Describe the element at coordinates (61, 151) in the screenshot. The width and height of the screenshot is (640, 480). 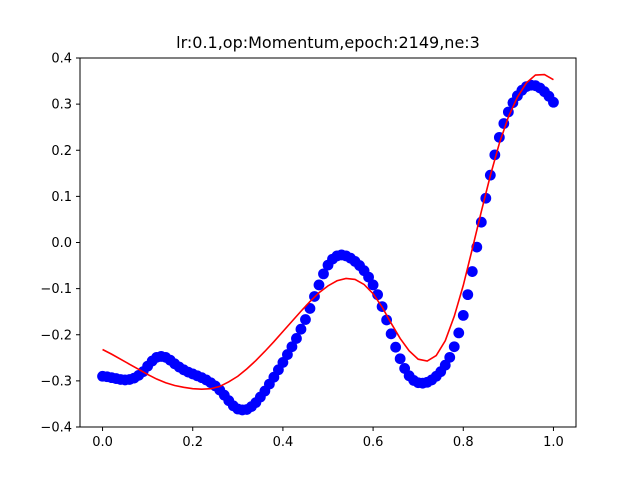
I see `y-tick-label: 0.2` at that location.